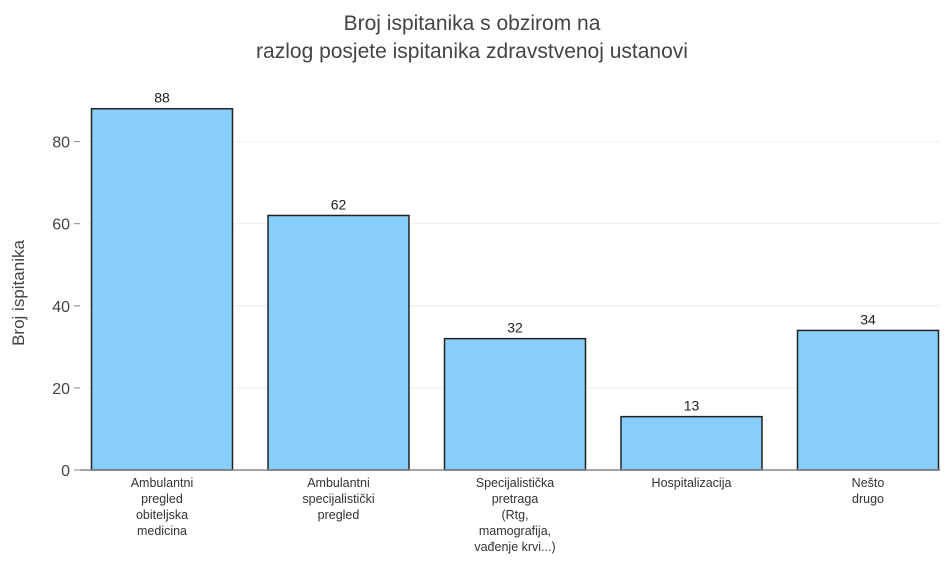  What do you see at coordinates (515, 328) in the screenshot?
I see `data-label: 32` at bounding box center [515, 328].